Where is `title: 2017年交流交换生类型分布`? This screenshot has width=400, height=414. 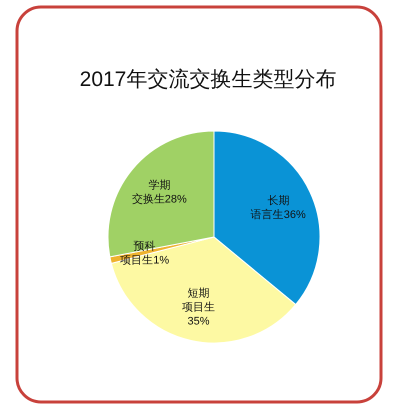 title: 2017年交流交换生类型分布 is located at coordinates (208, 79).